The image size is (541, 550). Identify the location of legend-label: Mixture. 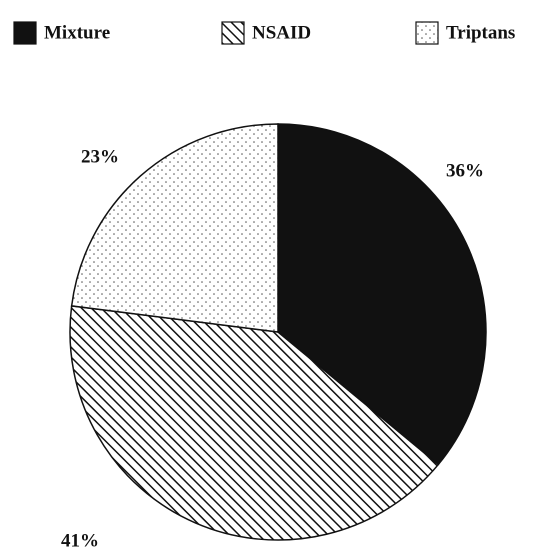
(77, 32).